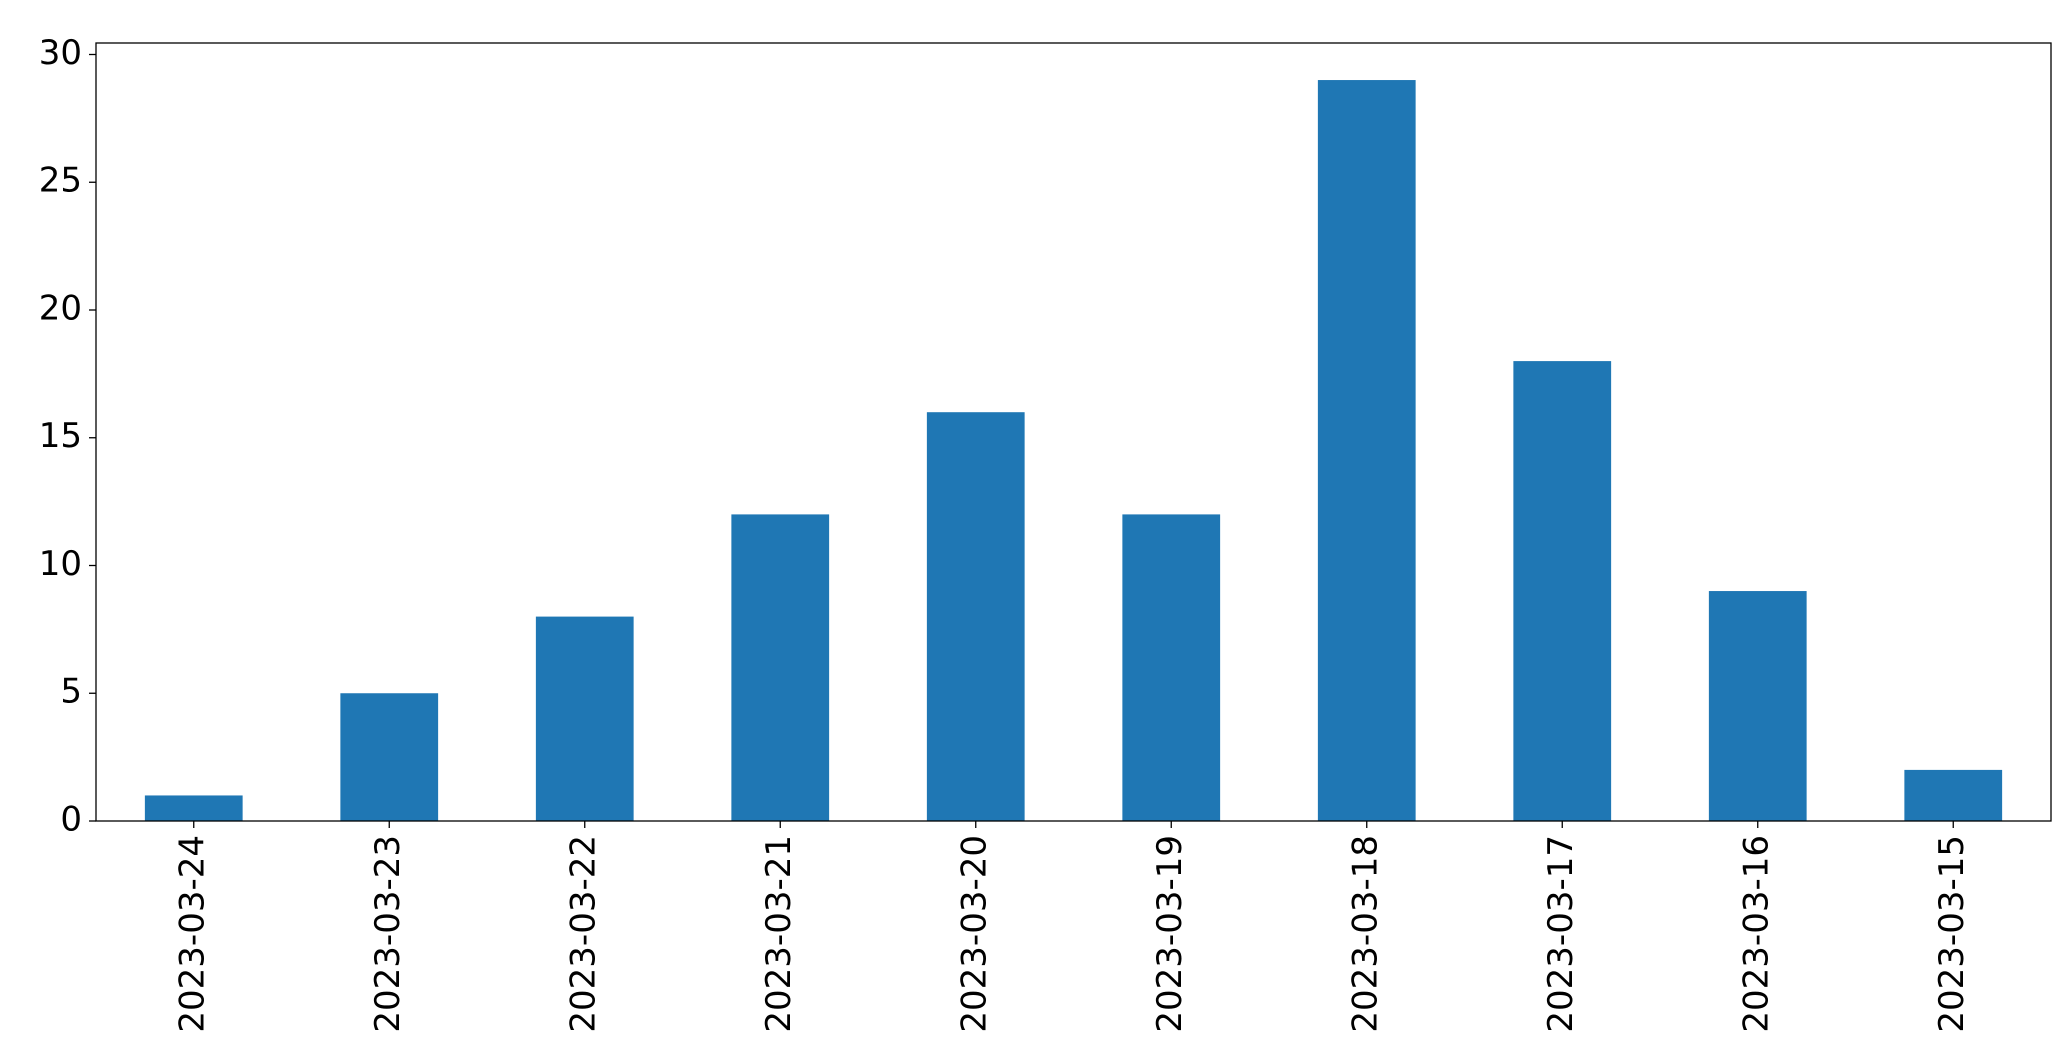 The image size is (2071, 1064). Describe the element at coordinates (1365, 934) in the screenshot. I see `x-tick-label: 2023-03-18` at that location.